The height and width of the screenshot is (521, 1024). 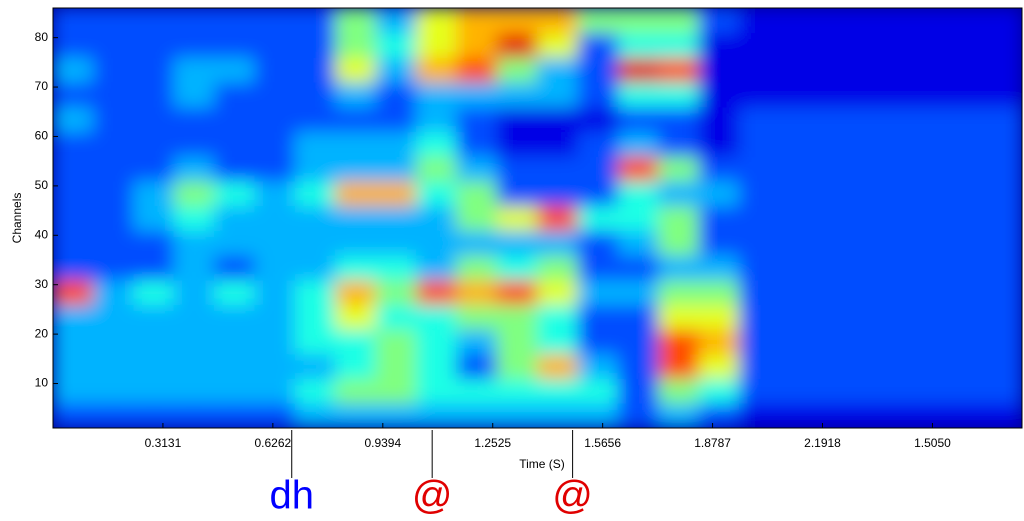 I want to click on x-tick-label: 2.1918, so click(x=822, y=443).